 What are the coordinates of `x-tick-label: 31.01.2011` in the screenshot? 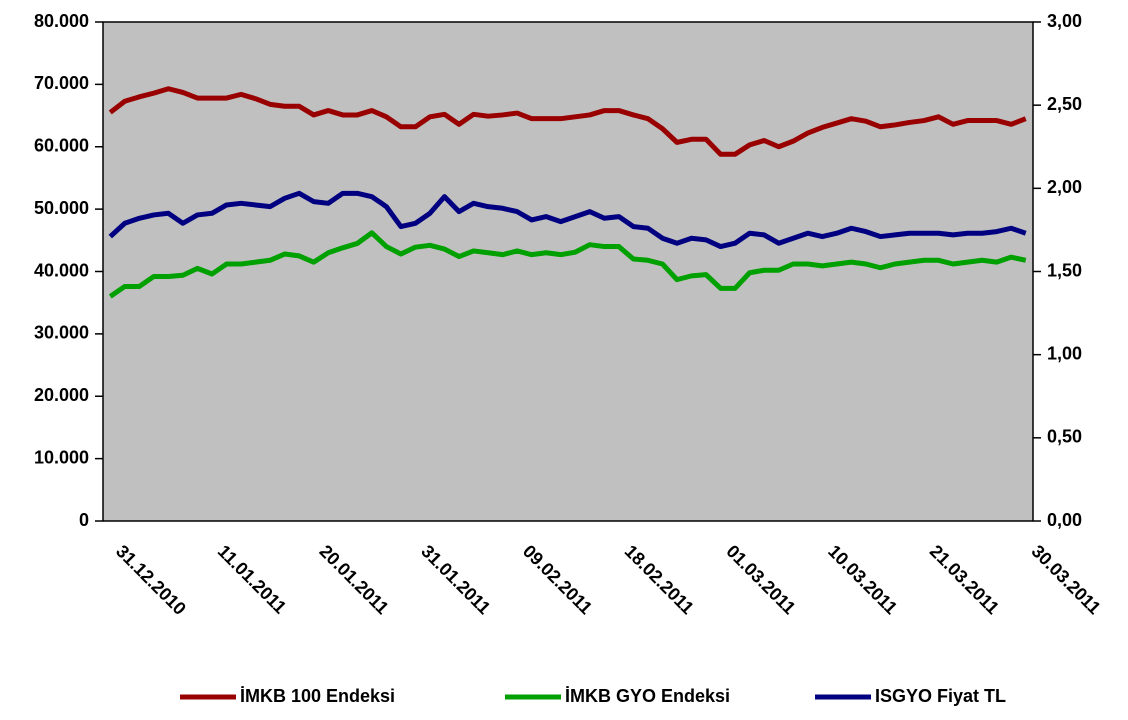 It's located at (455, 579).